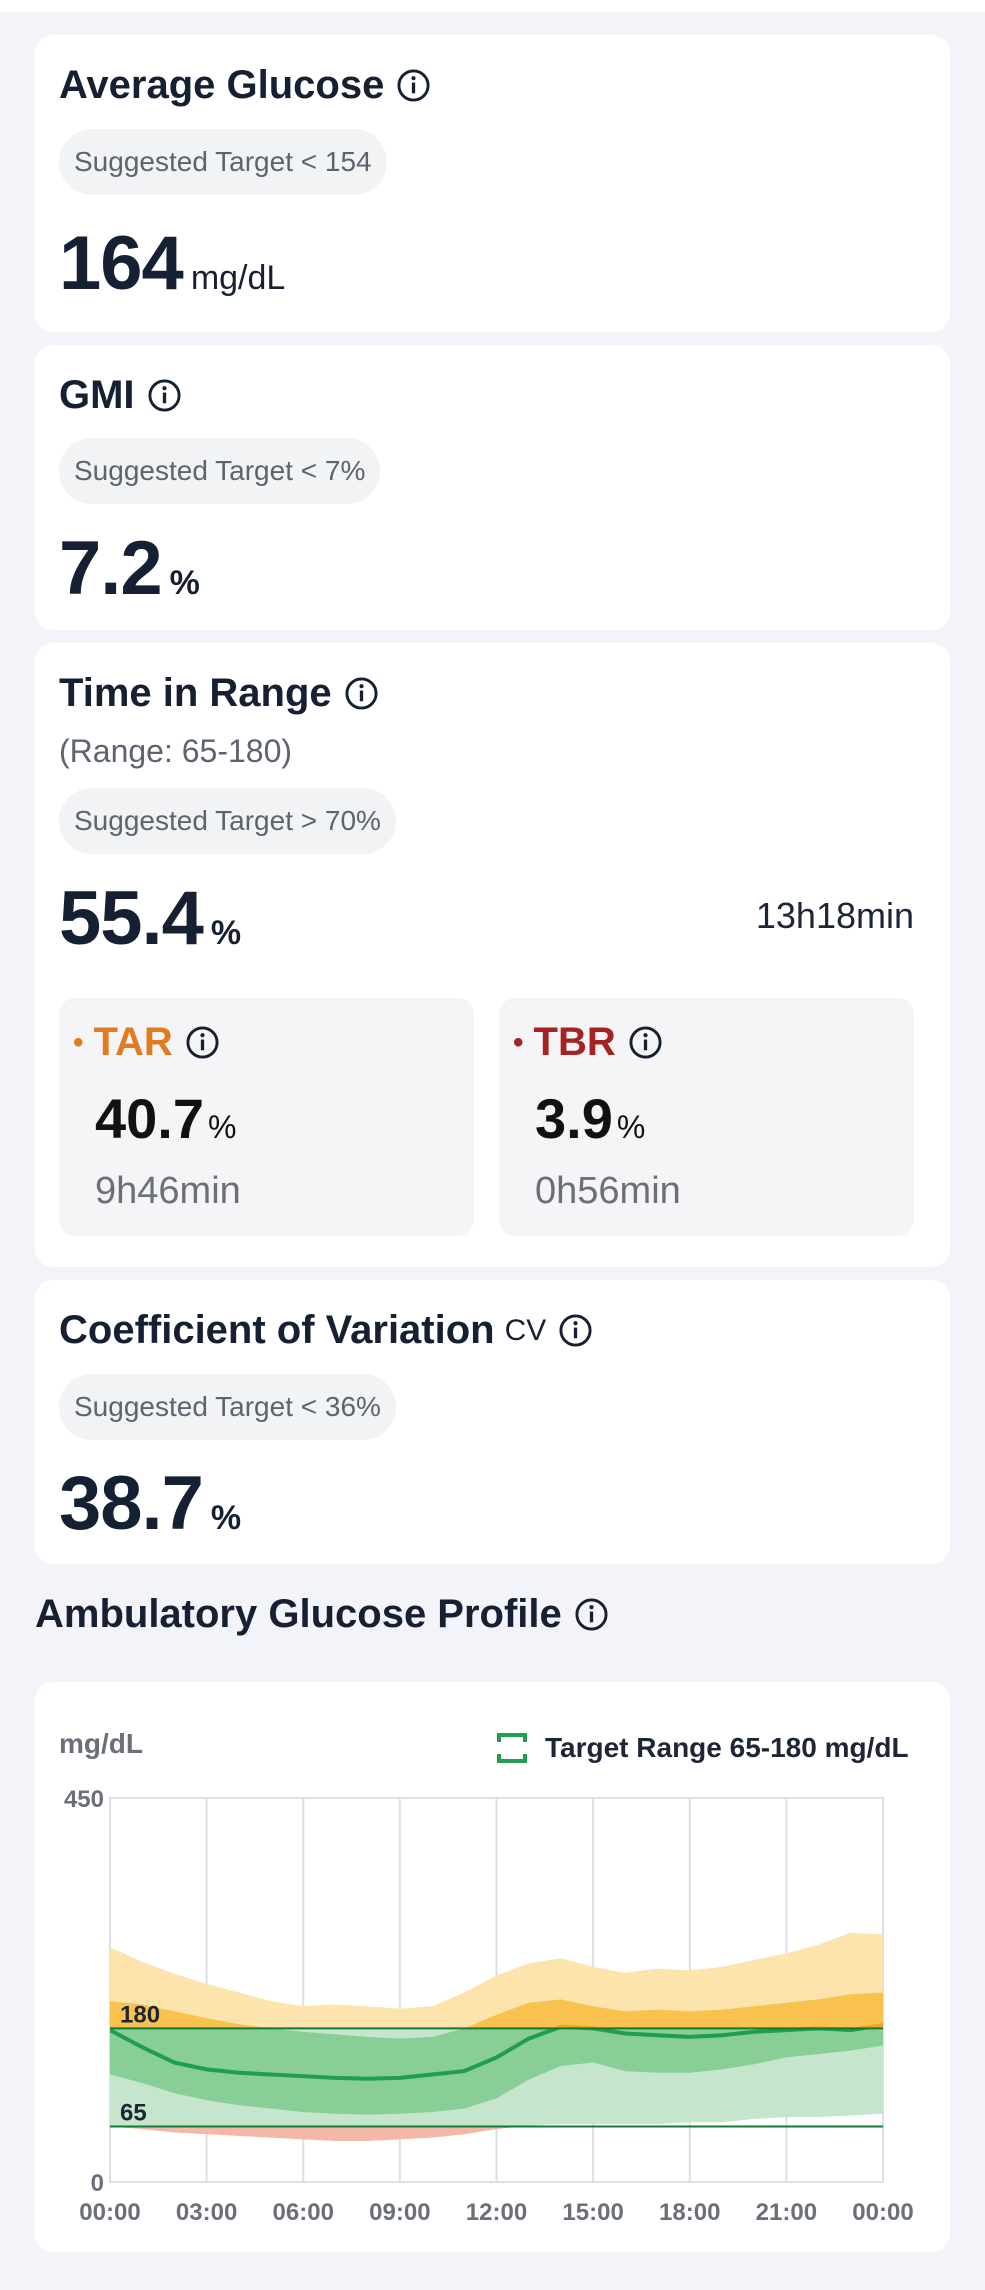 The width and height of the screenshot is (985, 2290). I want to click on time-in-range-range-label: (Range: 65-180), so click(176, 751).